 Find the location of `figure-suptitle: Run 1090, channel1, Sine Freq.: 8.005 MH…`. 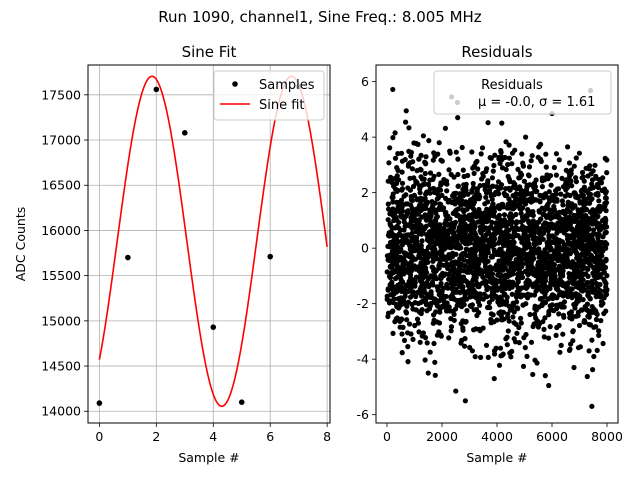

figure-suptitle: Run 1090, channel1, Sine Freq.: 8.005 MH… is located at coordinates (320, 17).